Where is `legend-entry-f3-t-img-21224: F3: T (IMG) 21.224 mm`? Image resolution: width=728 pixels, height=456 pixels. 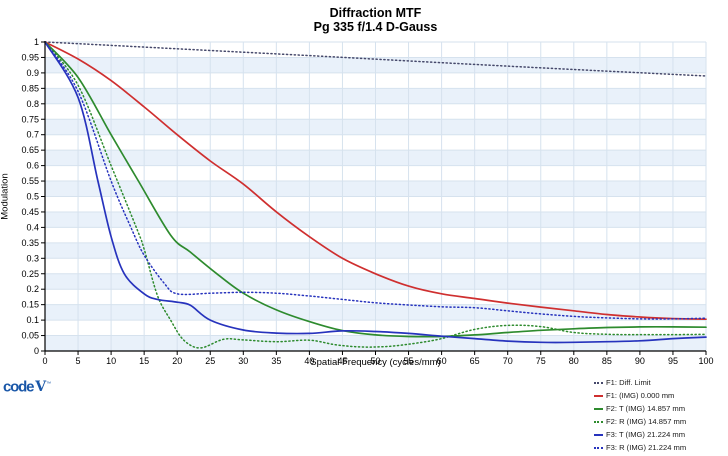 legend-entry-f3-t-img-21224: F3: T (IMG) 21.224 mm is located at coordinates (660, 434).